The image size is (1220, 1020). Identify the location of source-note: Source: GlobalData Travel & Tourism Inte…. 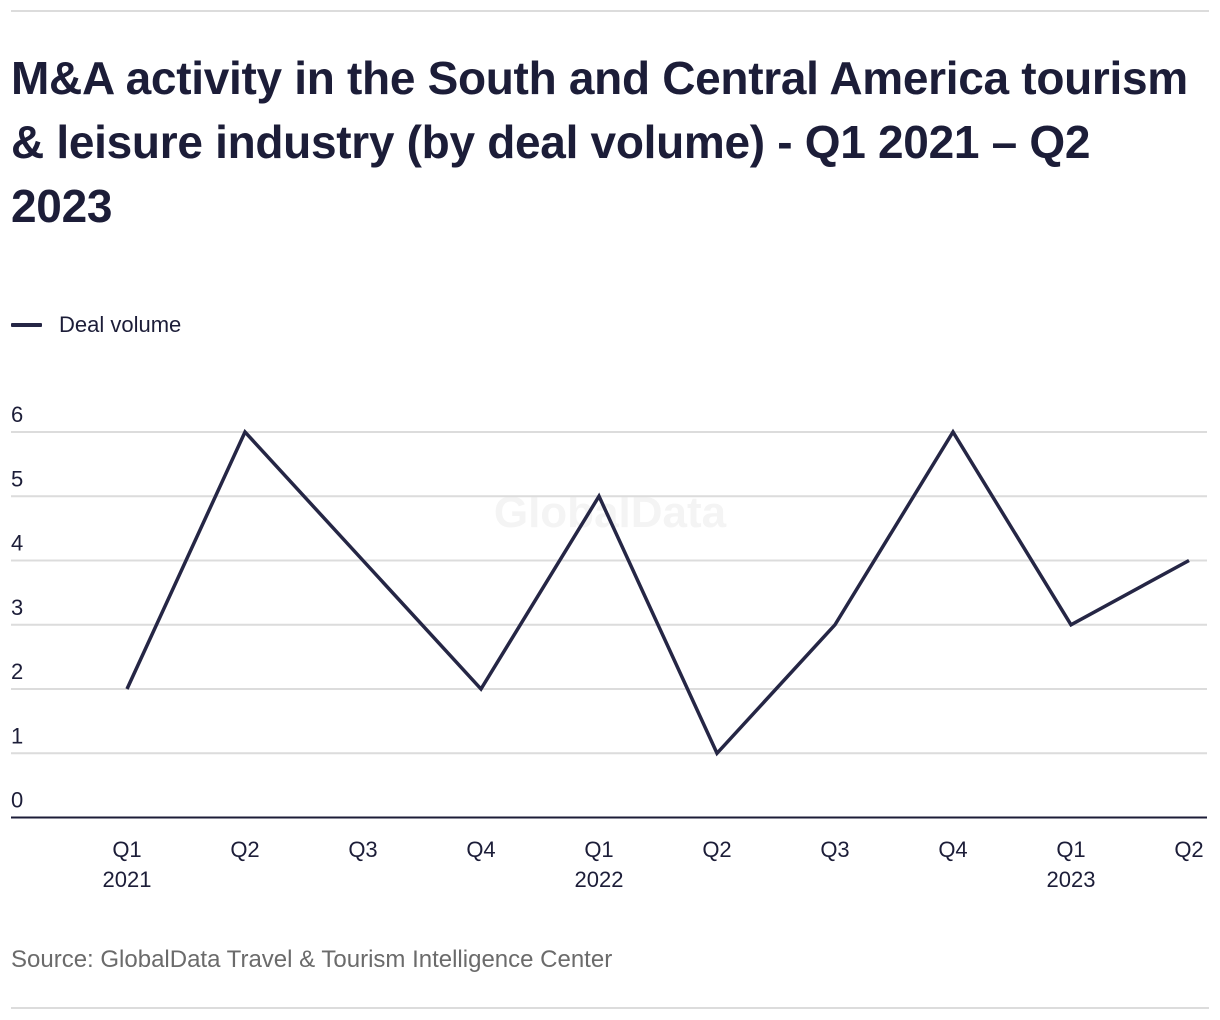
(312, 959).